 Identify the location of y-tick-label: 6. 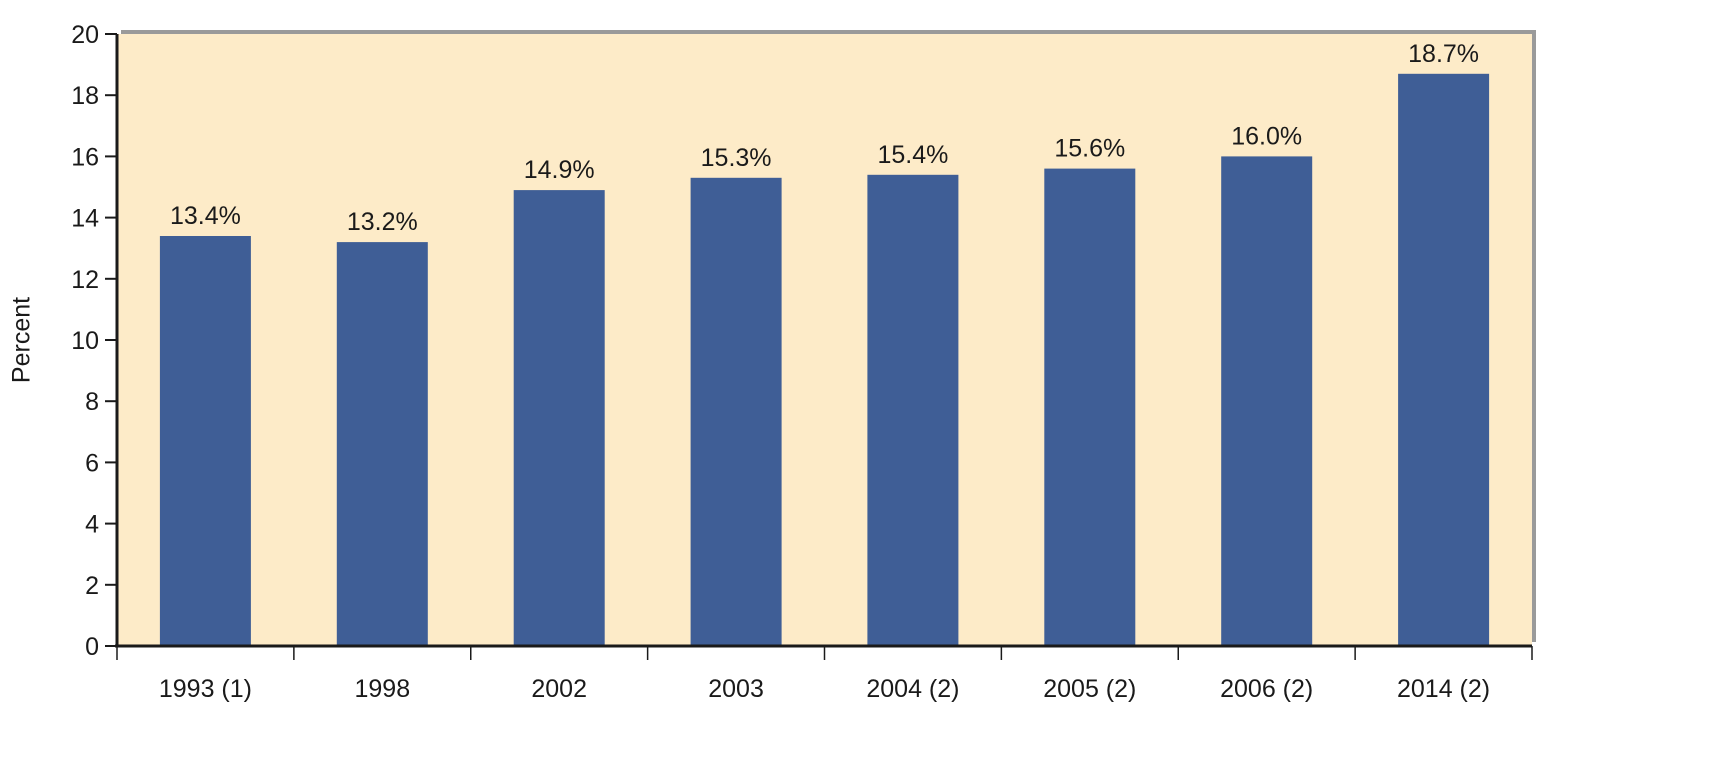
(92, 463).